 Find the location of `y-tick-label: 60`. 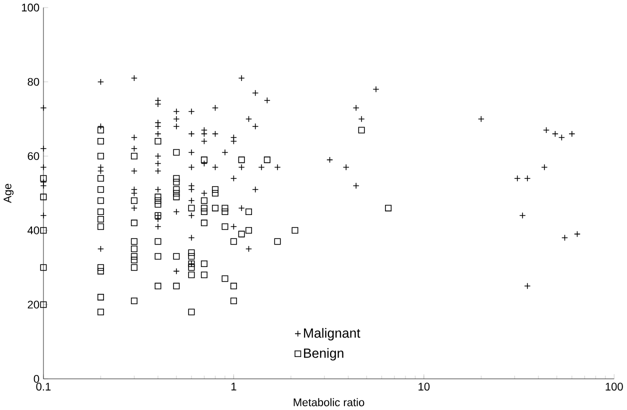

y-tick-label: 60 is located at coordinates (34, 156).